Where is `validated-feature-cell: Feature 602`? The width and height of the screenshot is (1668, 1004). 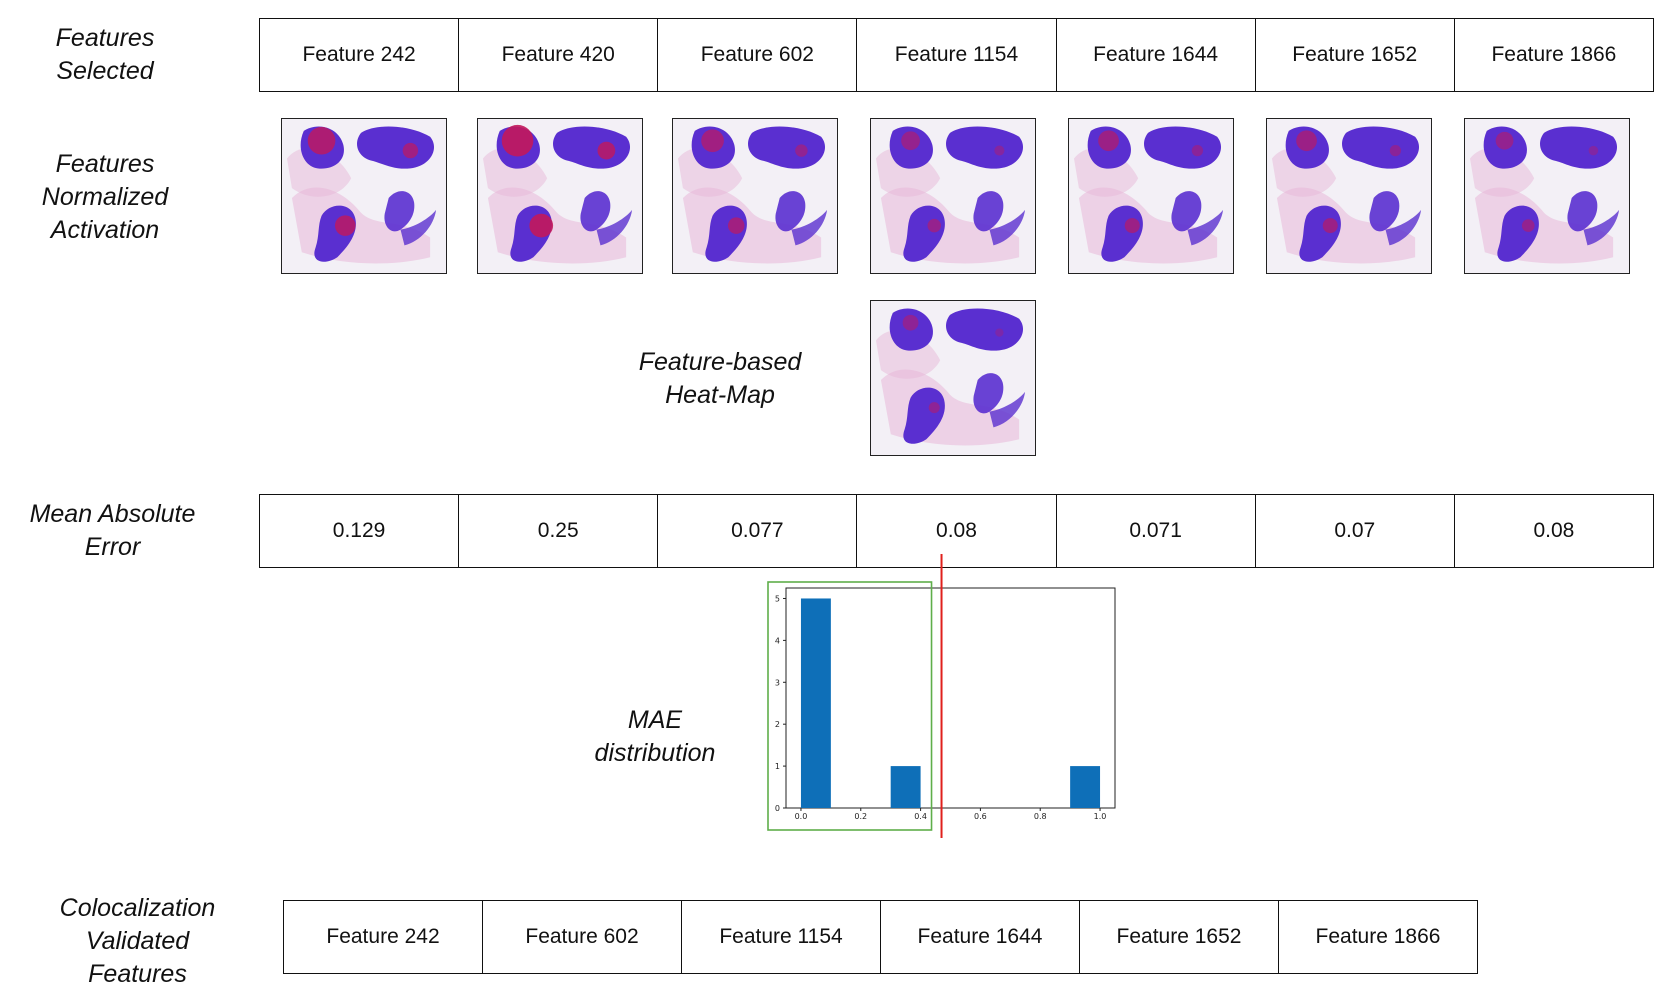 validated-feature-cell: Feature 602 is located at coordinates (582, 937).